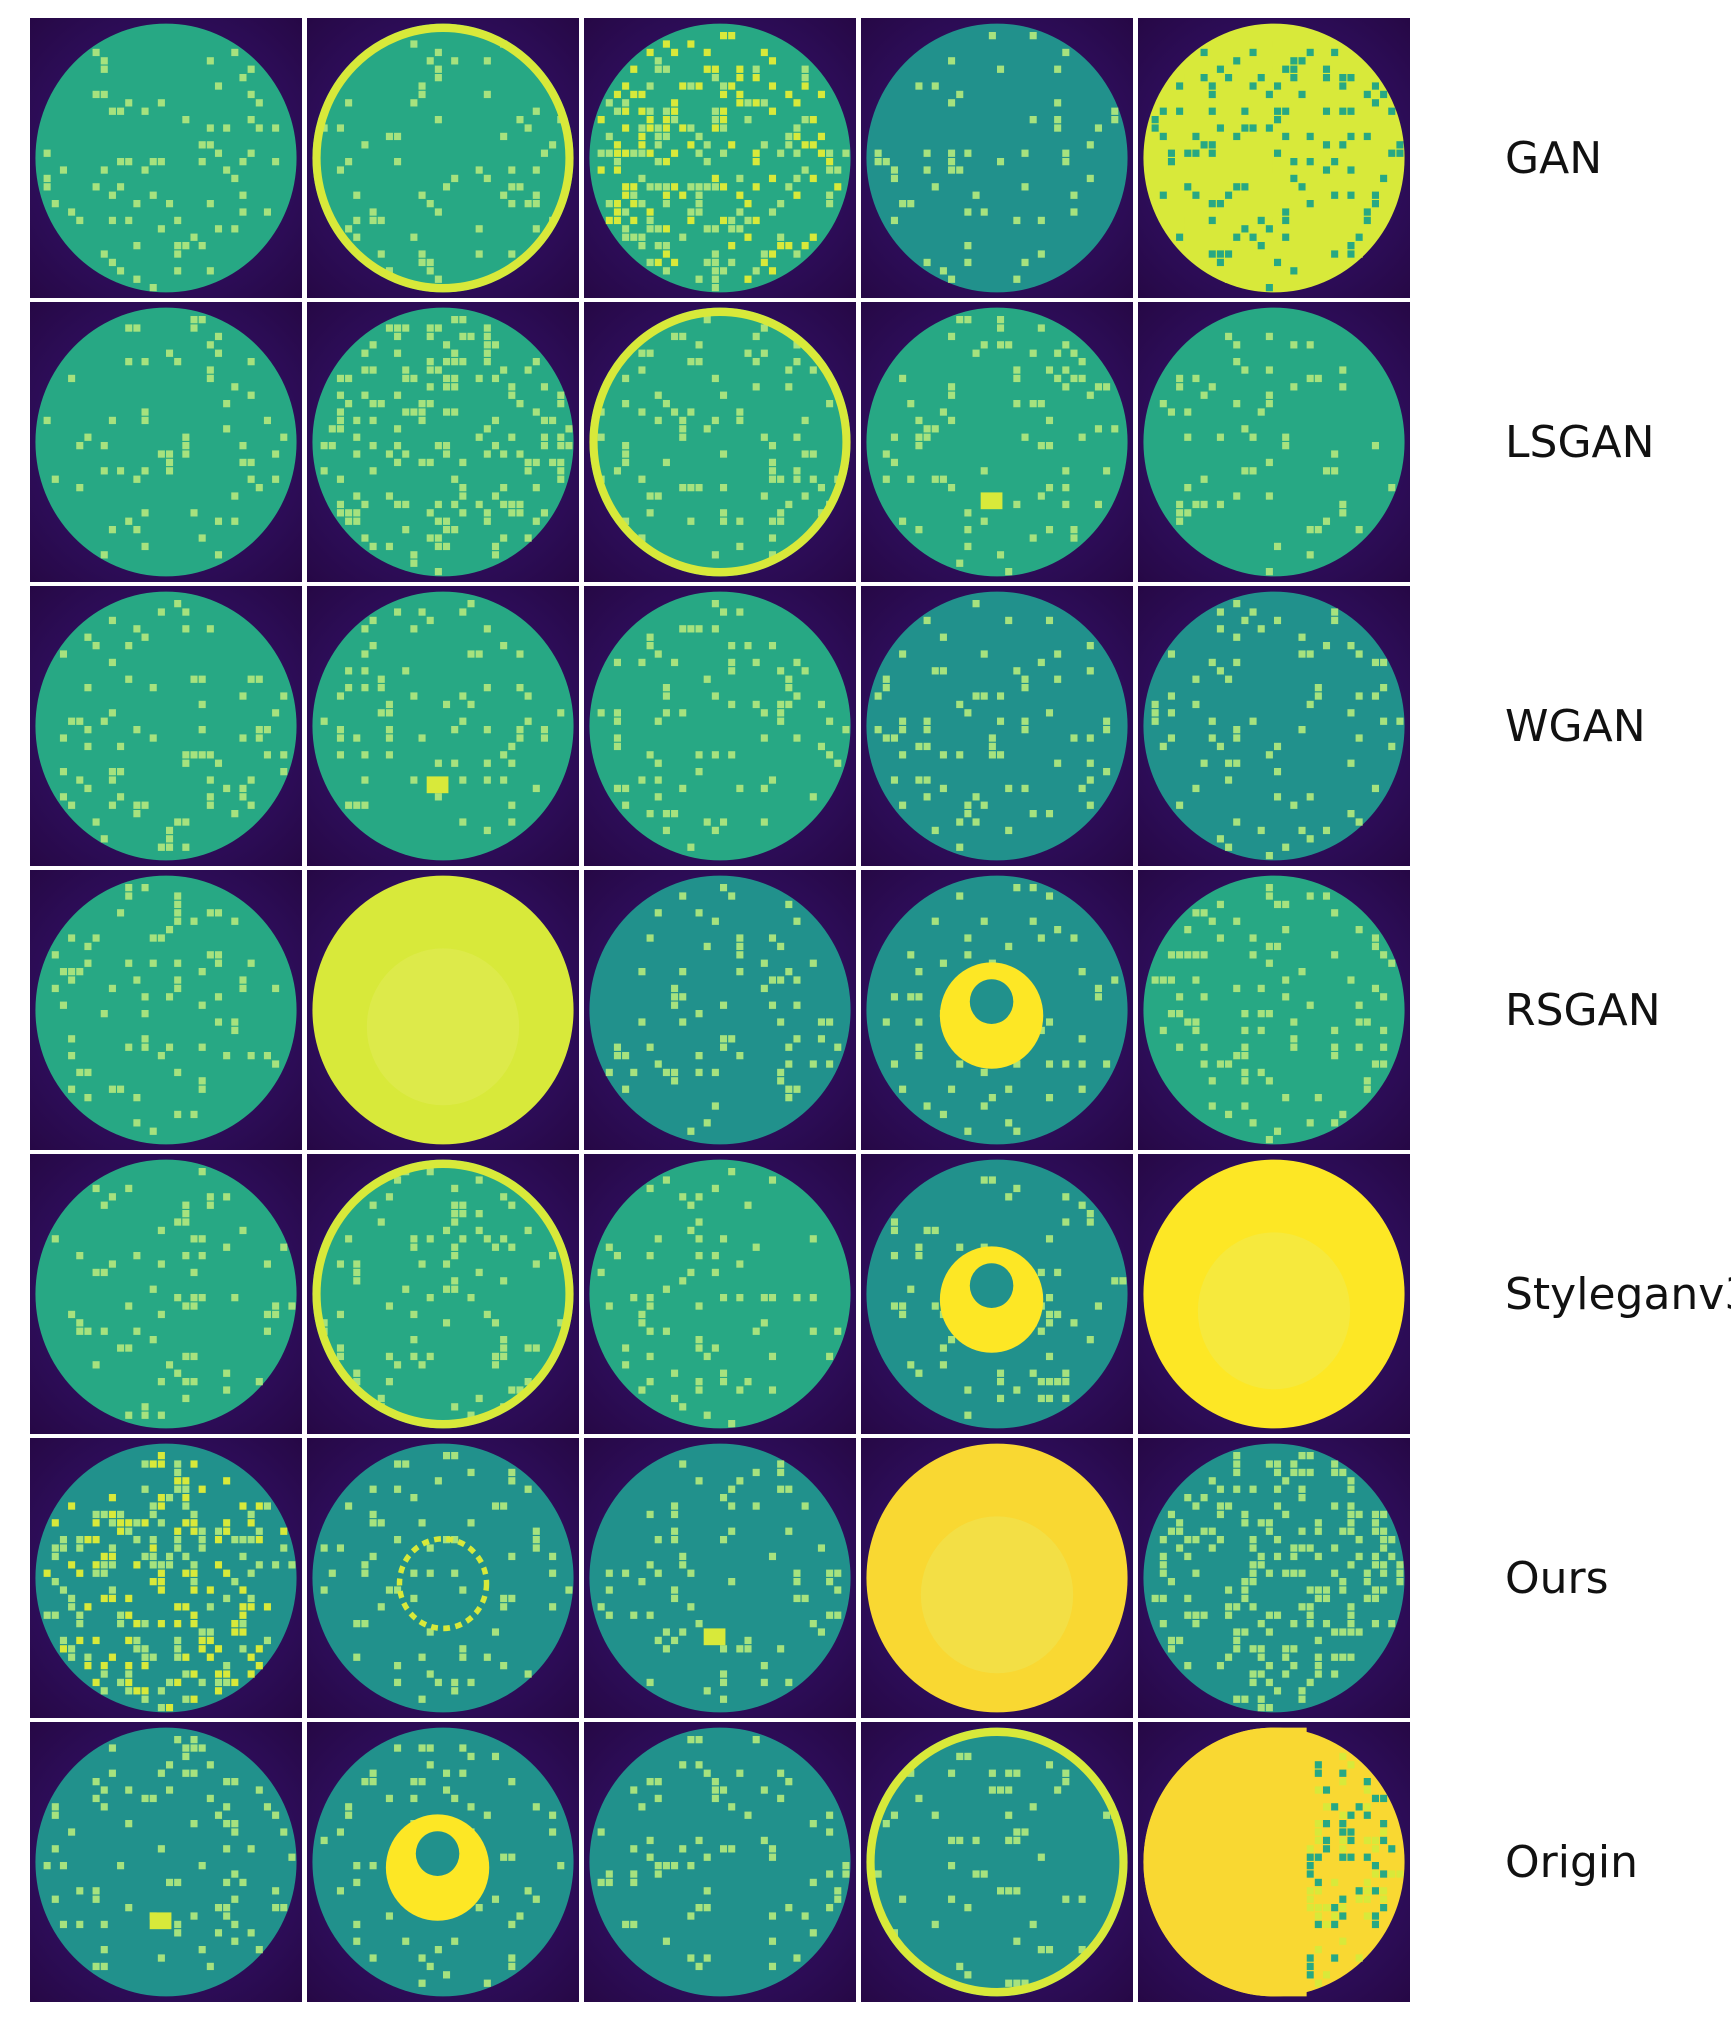 The height and width of the screenshot is (2022, 1731). What do you see at coordinates (1618, 1294) in the screenshot?
I see `row-label: Styleganv3` at bounding box center [1618, 1294].